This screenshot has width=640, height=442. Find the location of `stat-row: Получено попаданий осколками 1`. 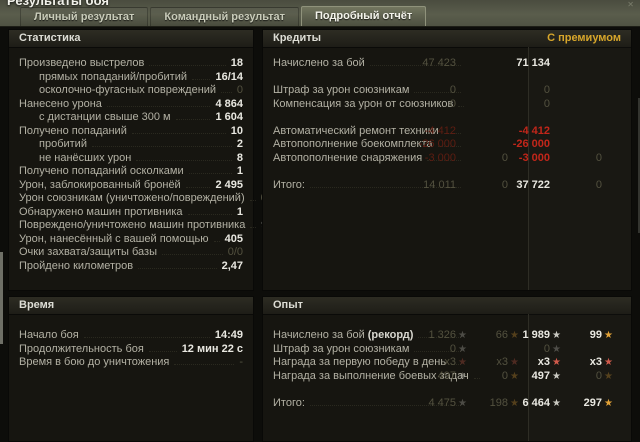

stat-row: Получено попаданий осколками 1 is located at coordinates (131, 171).